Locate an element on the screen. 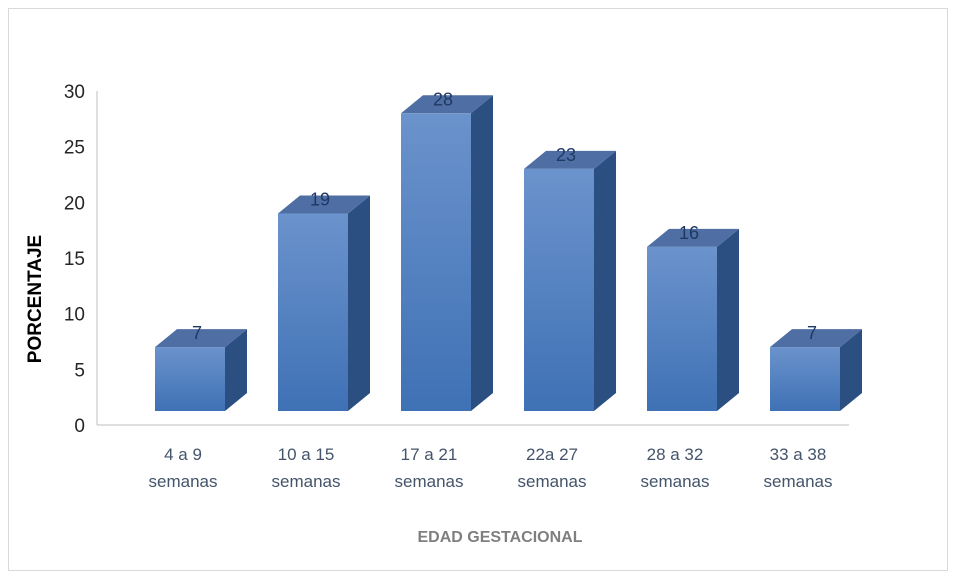 The width and height of the screenshot is (958, 581). y-tick-label: 10 is located at coordinates (74, 315).